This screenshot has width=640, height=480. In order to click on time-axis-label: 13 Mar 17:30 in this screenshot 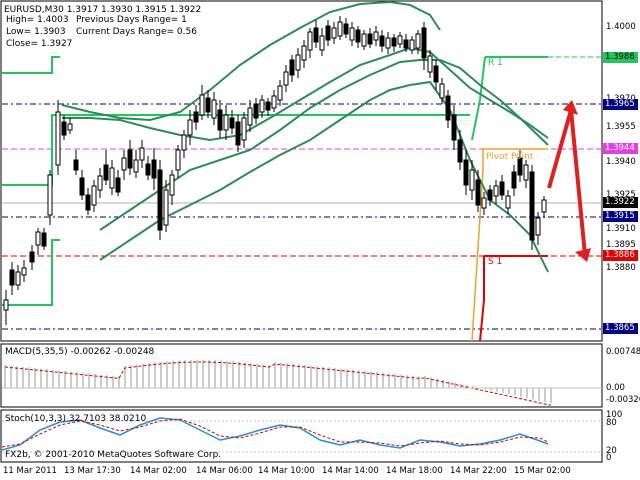, I will do `click(92, 471)`.